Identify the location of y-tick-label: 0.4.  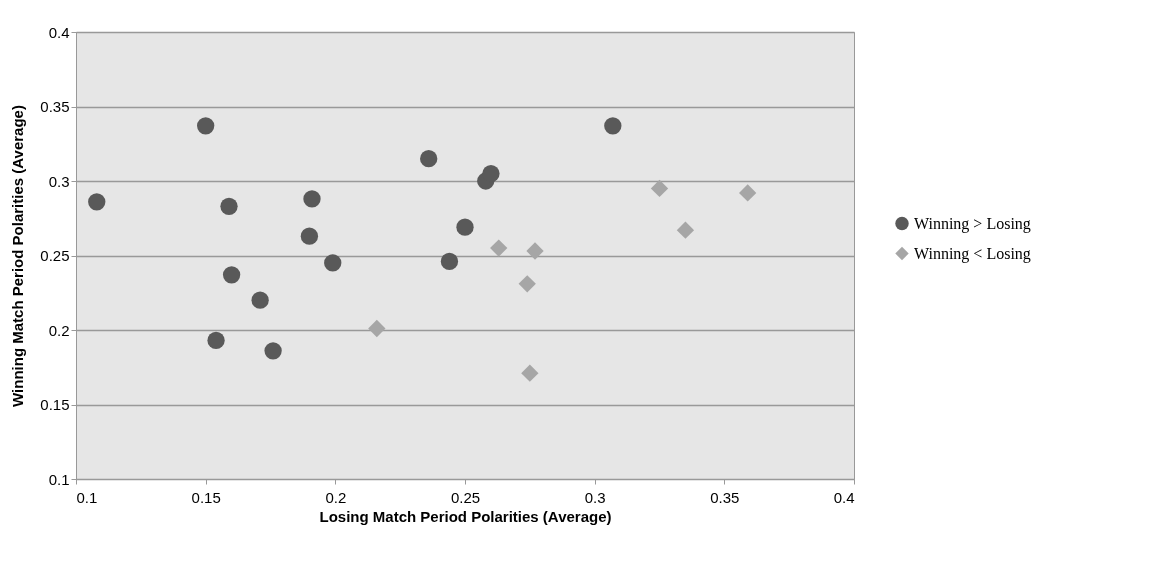
(59, 32).